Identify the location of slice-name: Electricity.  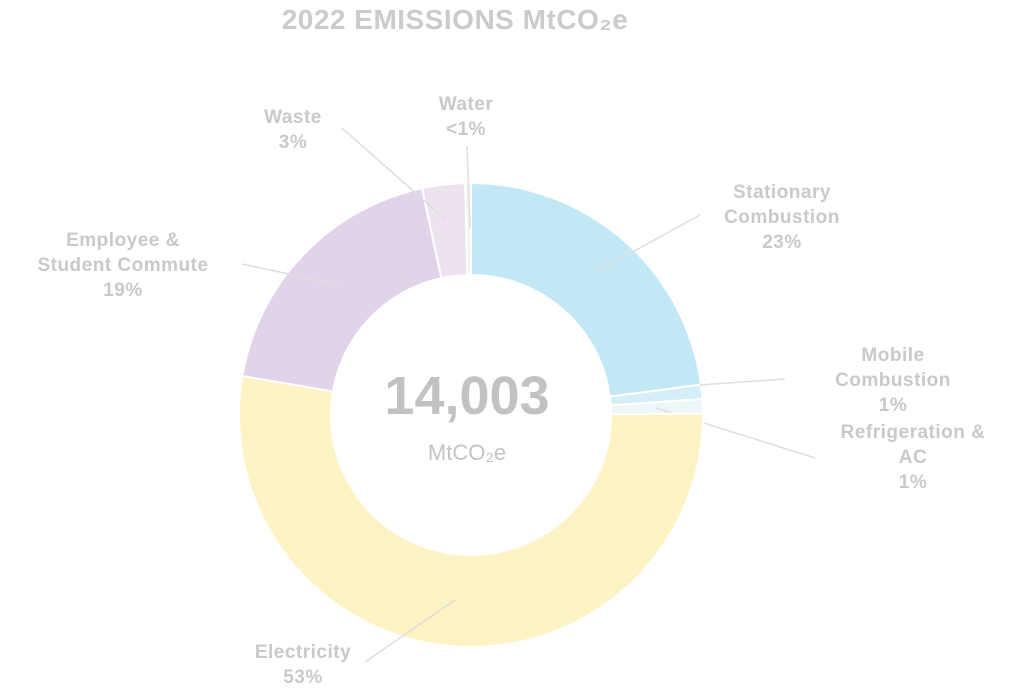
(303, 652).